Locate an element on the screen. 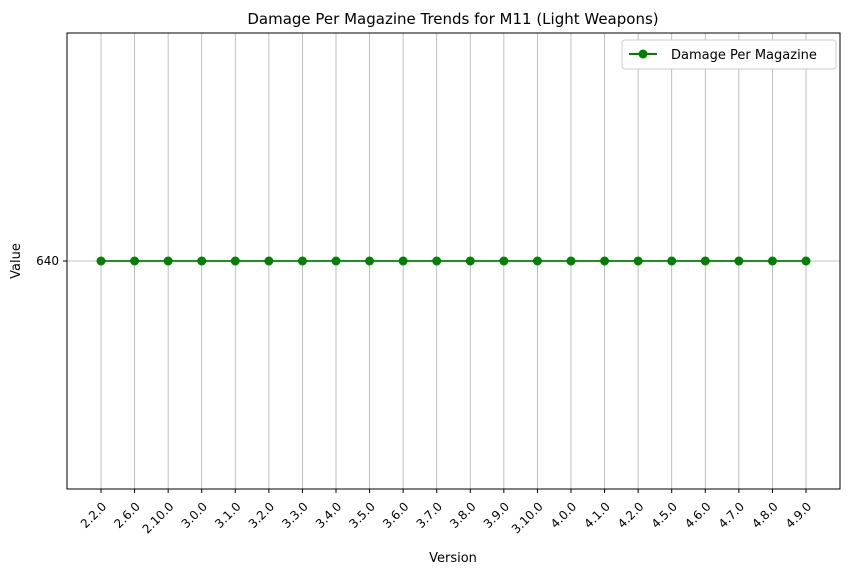 Image resolution: width=850 pixels, height=578 pixels. y-axis-ticks: 640 is located at coordinates (51, 261).